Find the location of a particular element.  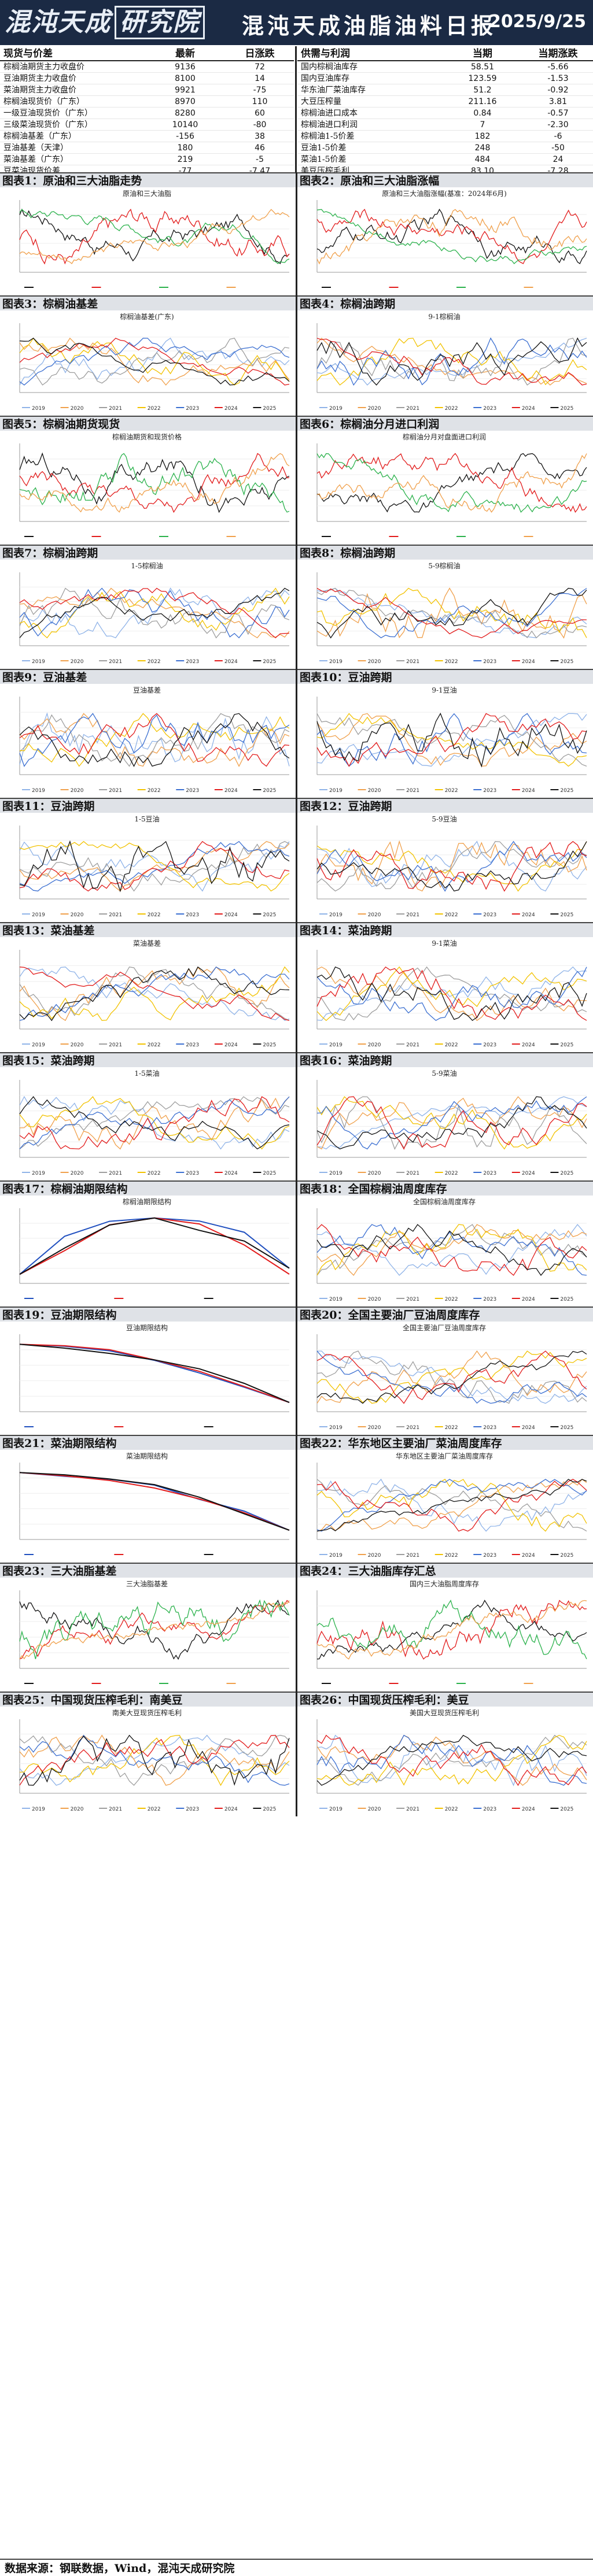

left-table-header: 日涨跌 is located at coordinates (260, 53).